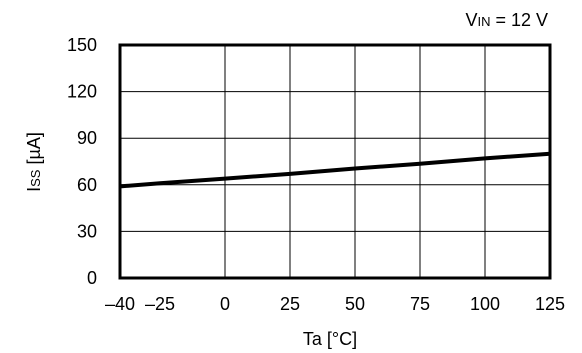 The image size is (582, 353). I want to click on y-tick-label: 60, so click(87, 185).